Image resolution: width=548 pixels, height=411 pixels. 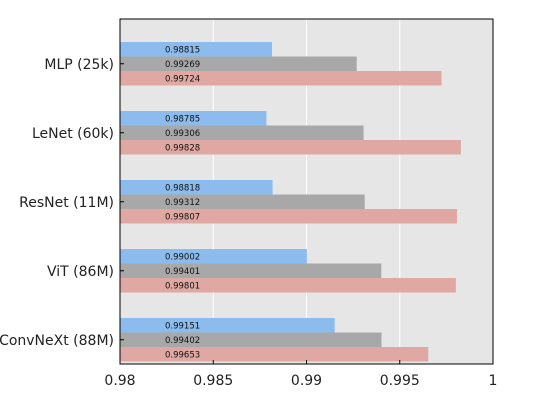 What do you see at coordinates (182, 341) in the screenshot?
I see `bar-value-label: 0.99402` at bounding box center [182, 341].